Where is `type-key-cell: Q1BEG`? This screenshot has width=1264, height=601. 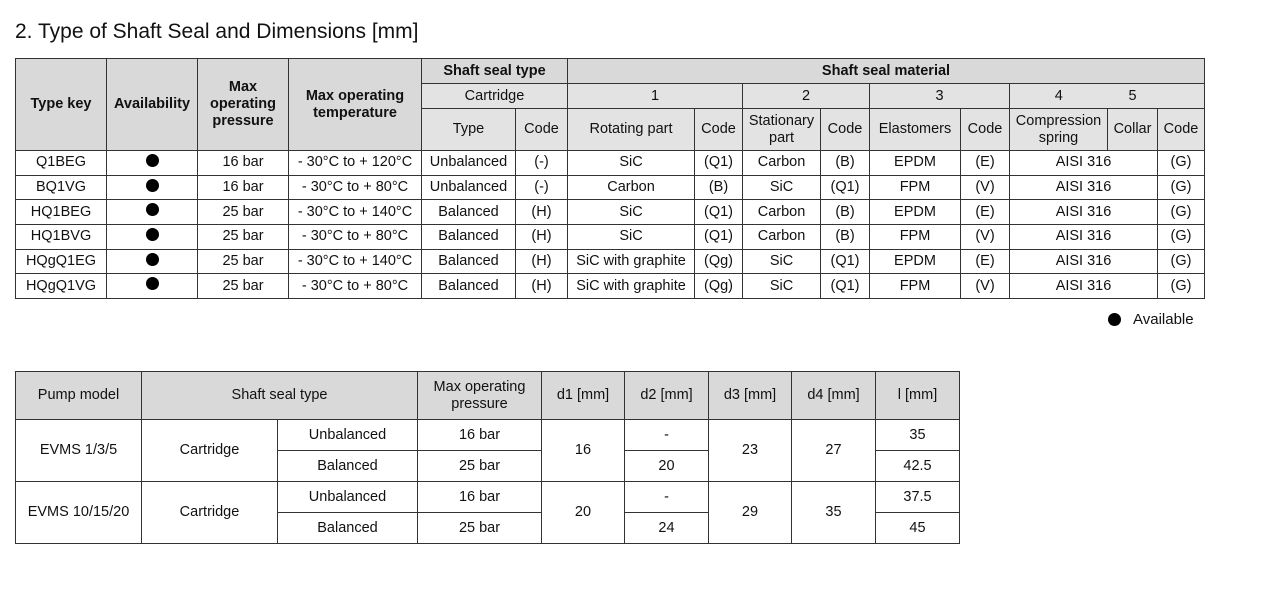 type-key-cell: Q1BEG is located at coordinates (61, 163).